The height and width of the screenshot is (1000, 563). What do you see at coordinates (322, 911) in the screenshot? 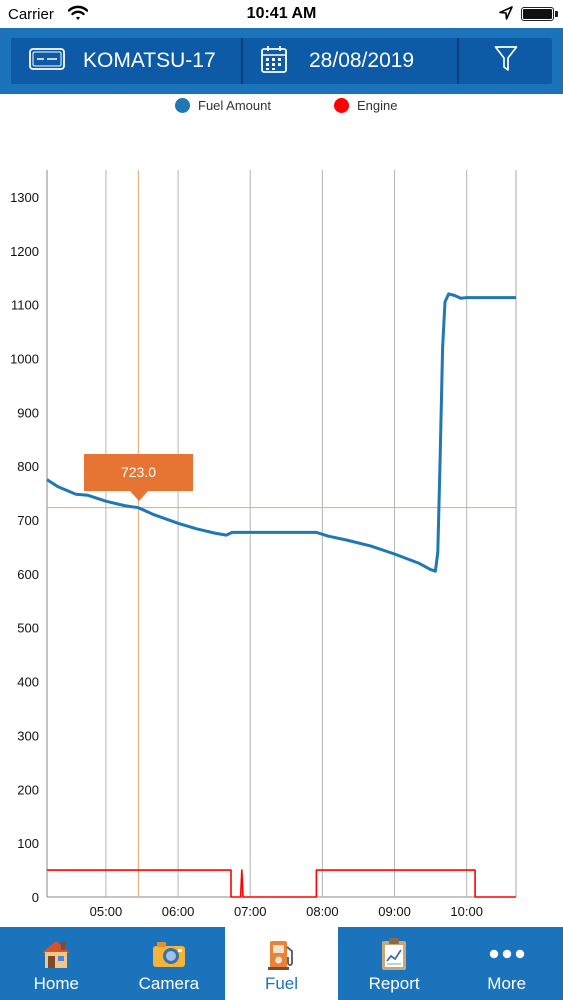
I see `x-tick-label: 08:00` at bounding box center [322, 911].